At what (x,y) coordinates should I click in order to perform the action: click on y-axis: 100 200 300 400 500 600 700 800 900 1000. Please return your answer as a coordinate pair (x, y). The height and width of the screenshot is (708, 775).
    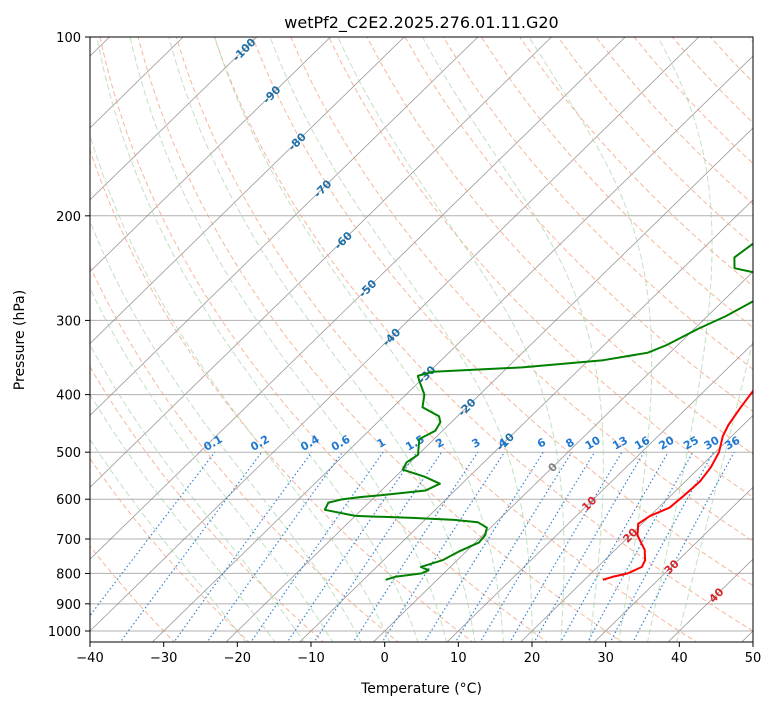
    Looking at the image, I should click on (69, 335).